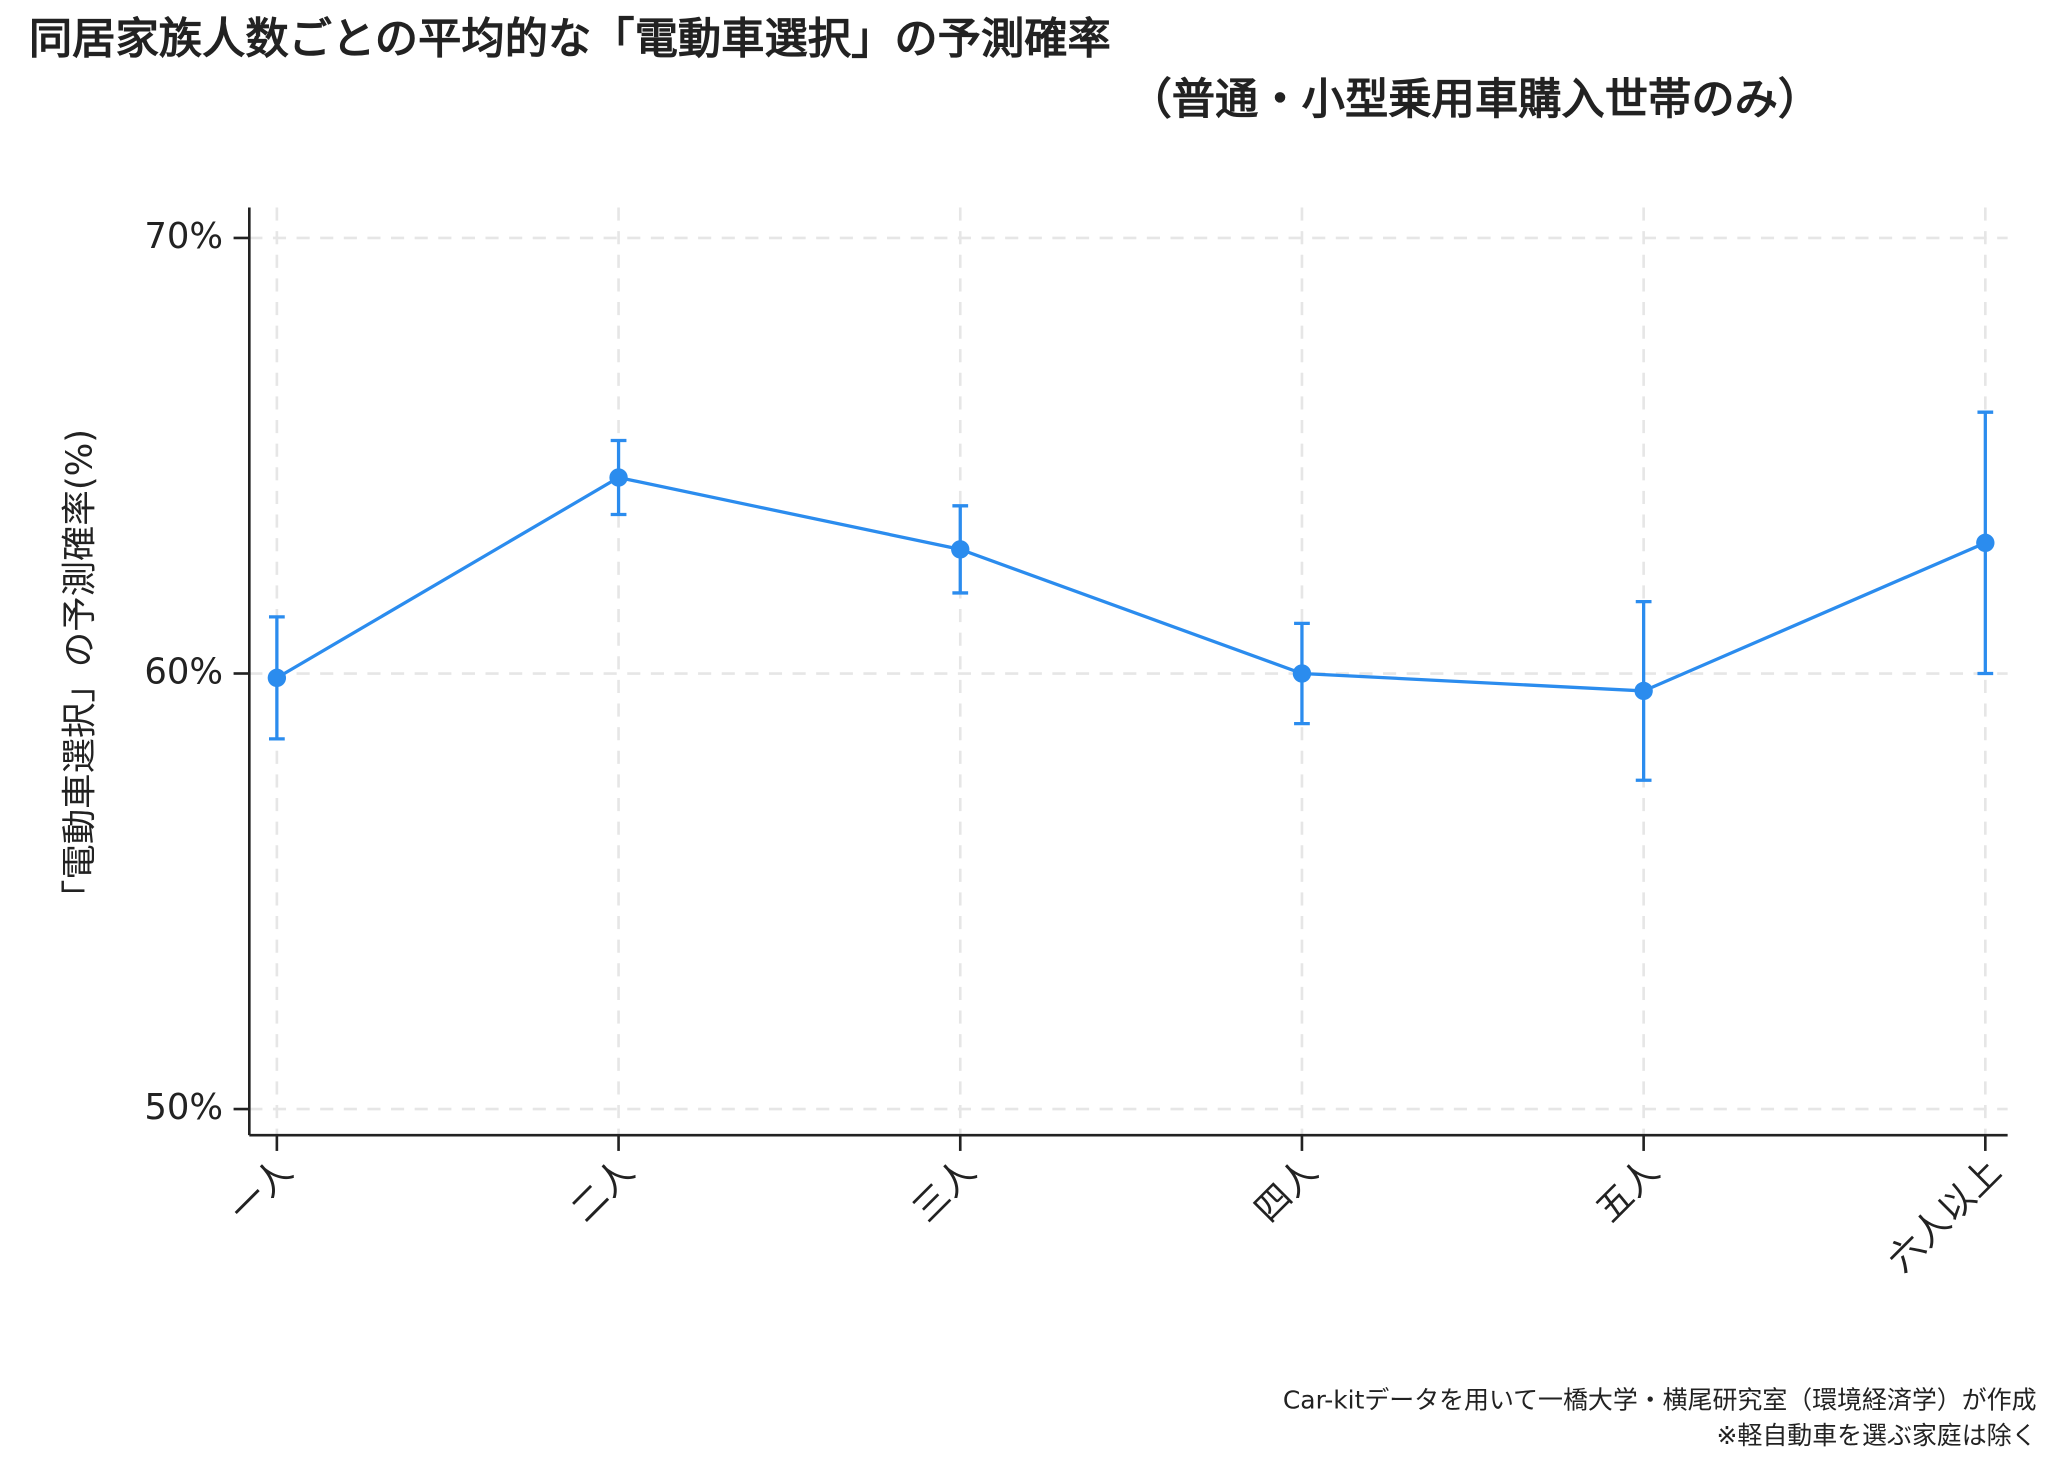 The height and width of the screenshot is (1466, 2047). I want to click on y-tick-label: 50%, so click(183, 1107).